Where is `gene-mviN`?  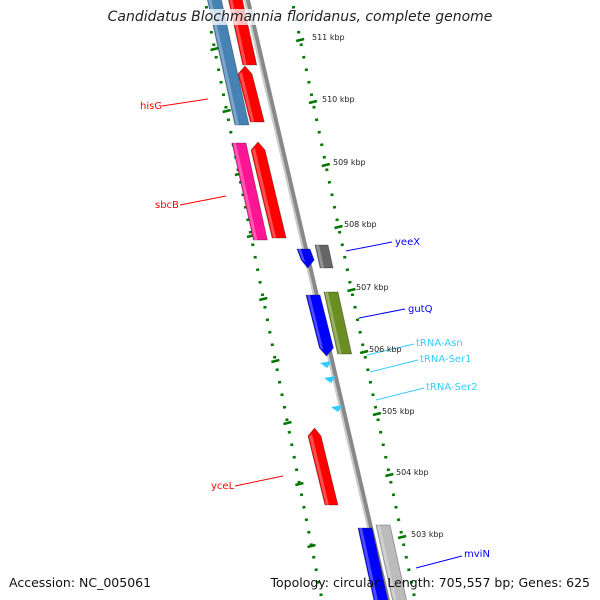 gene-mviN is located at coordinates (373, 563).